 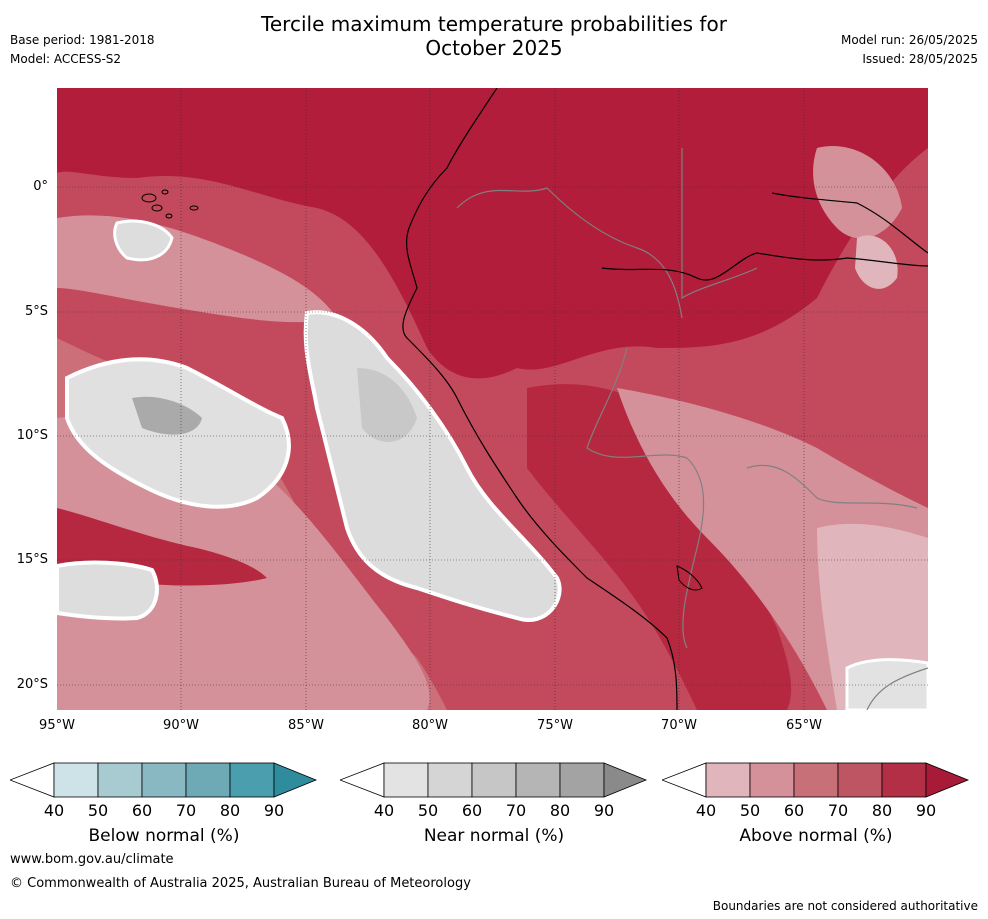 What do you see at coordinates (679, 725) in the screenshot?
I see `lon-label-70w: 70°W` at bounding box center [679, 725].